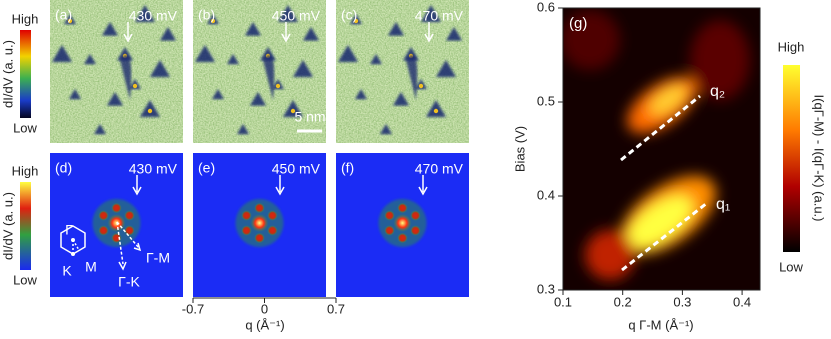  What do you see at coordinates (309, 117) in the screenshot?
I see `scale-bar-label: 5 nm` at bounding box center [309, 117].